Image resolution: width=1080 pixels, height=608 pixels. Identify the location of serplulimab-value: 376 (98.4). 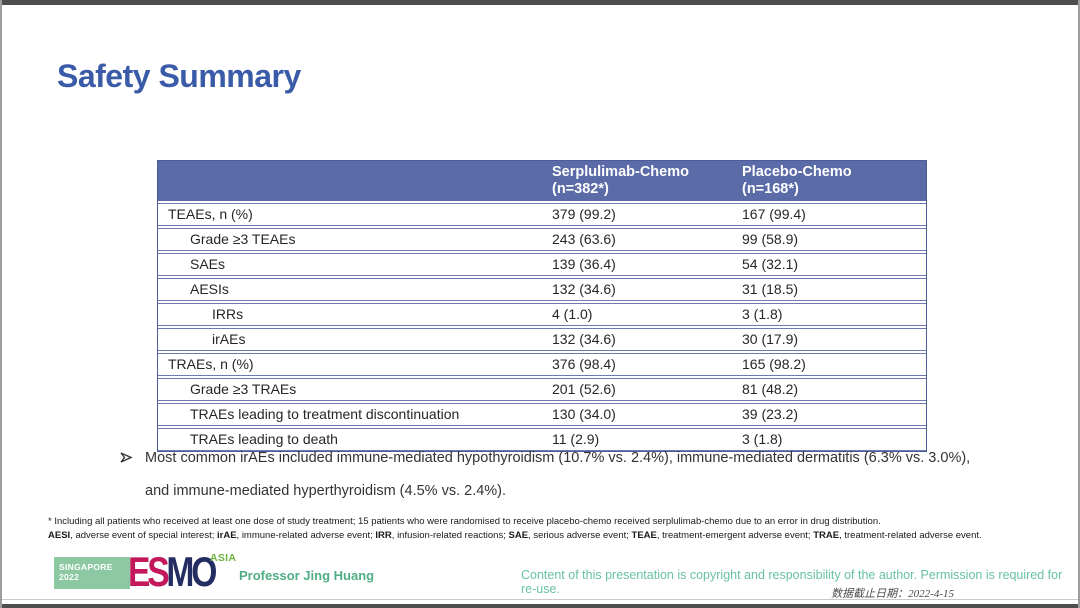
(643, 364).